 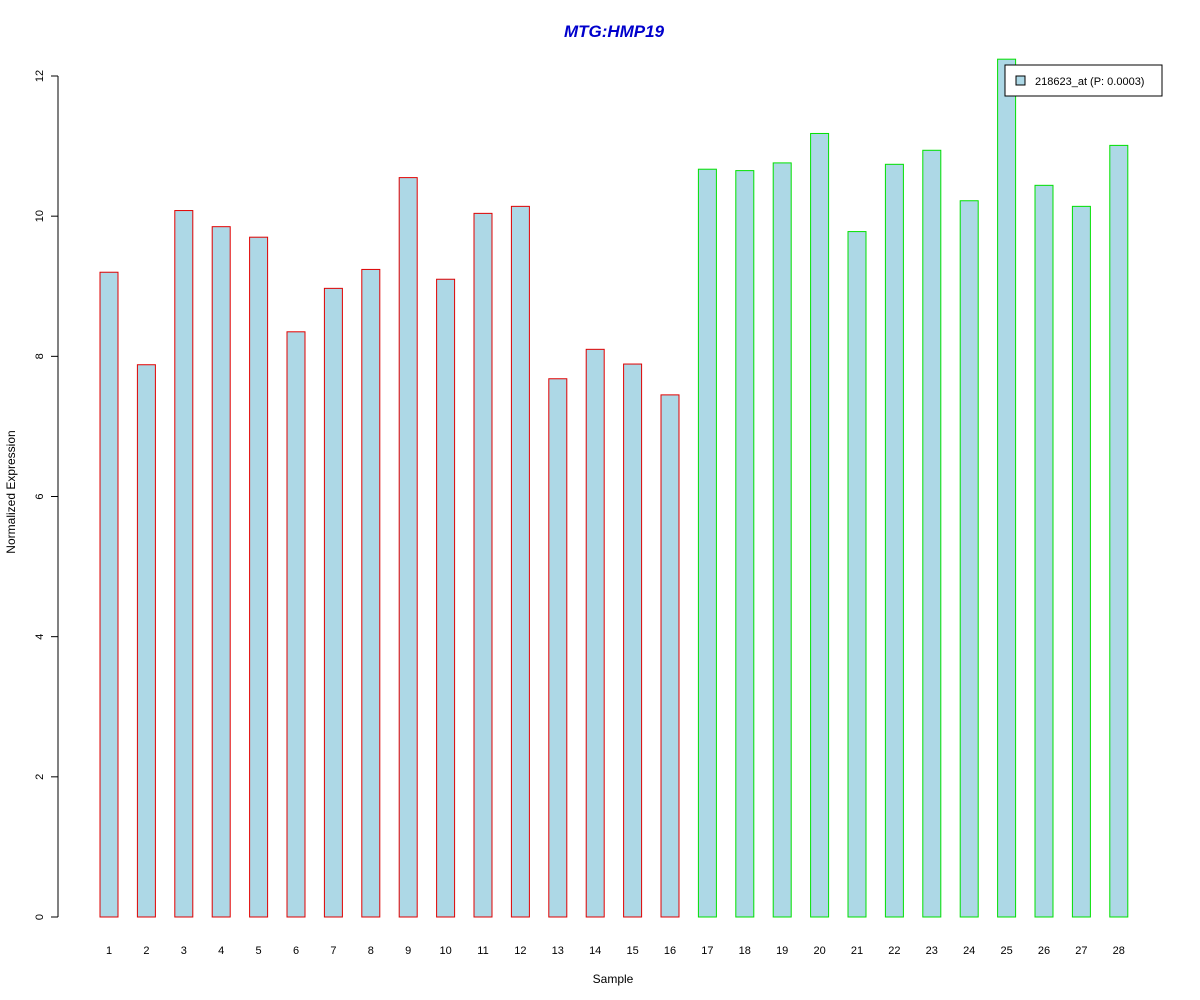 I want to click on x-tick-label: 6, so click(x=296, y=951).